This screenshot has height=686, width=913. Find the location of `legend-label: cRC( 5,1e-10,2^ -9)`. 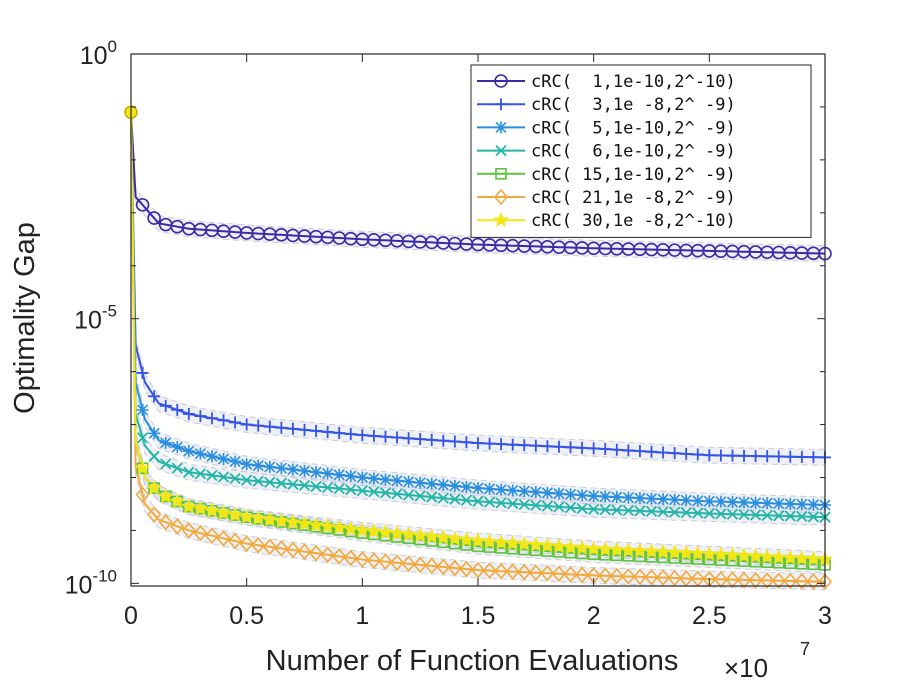

legend-label: cRC( 5,1e-10,2^ -9) is located at coordinates (633, 128).